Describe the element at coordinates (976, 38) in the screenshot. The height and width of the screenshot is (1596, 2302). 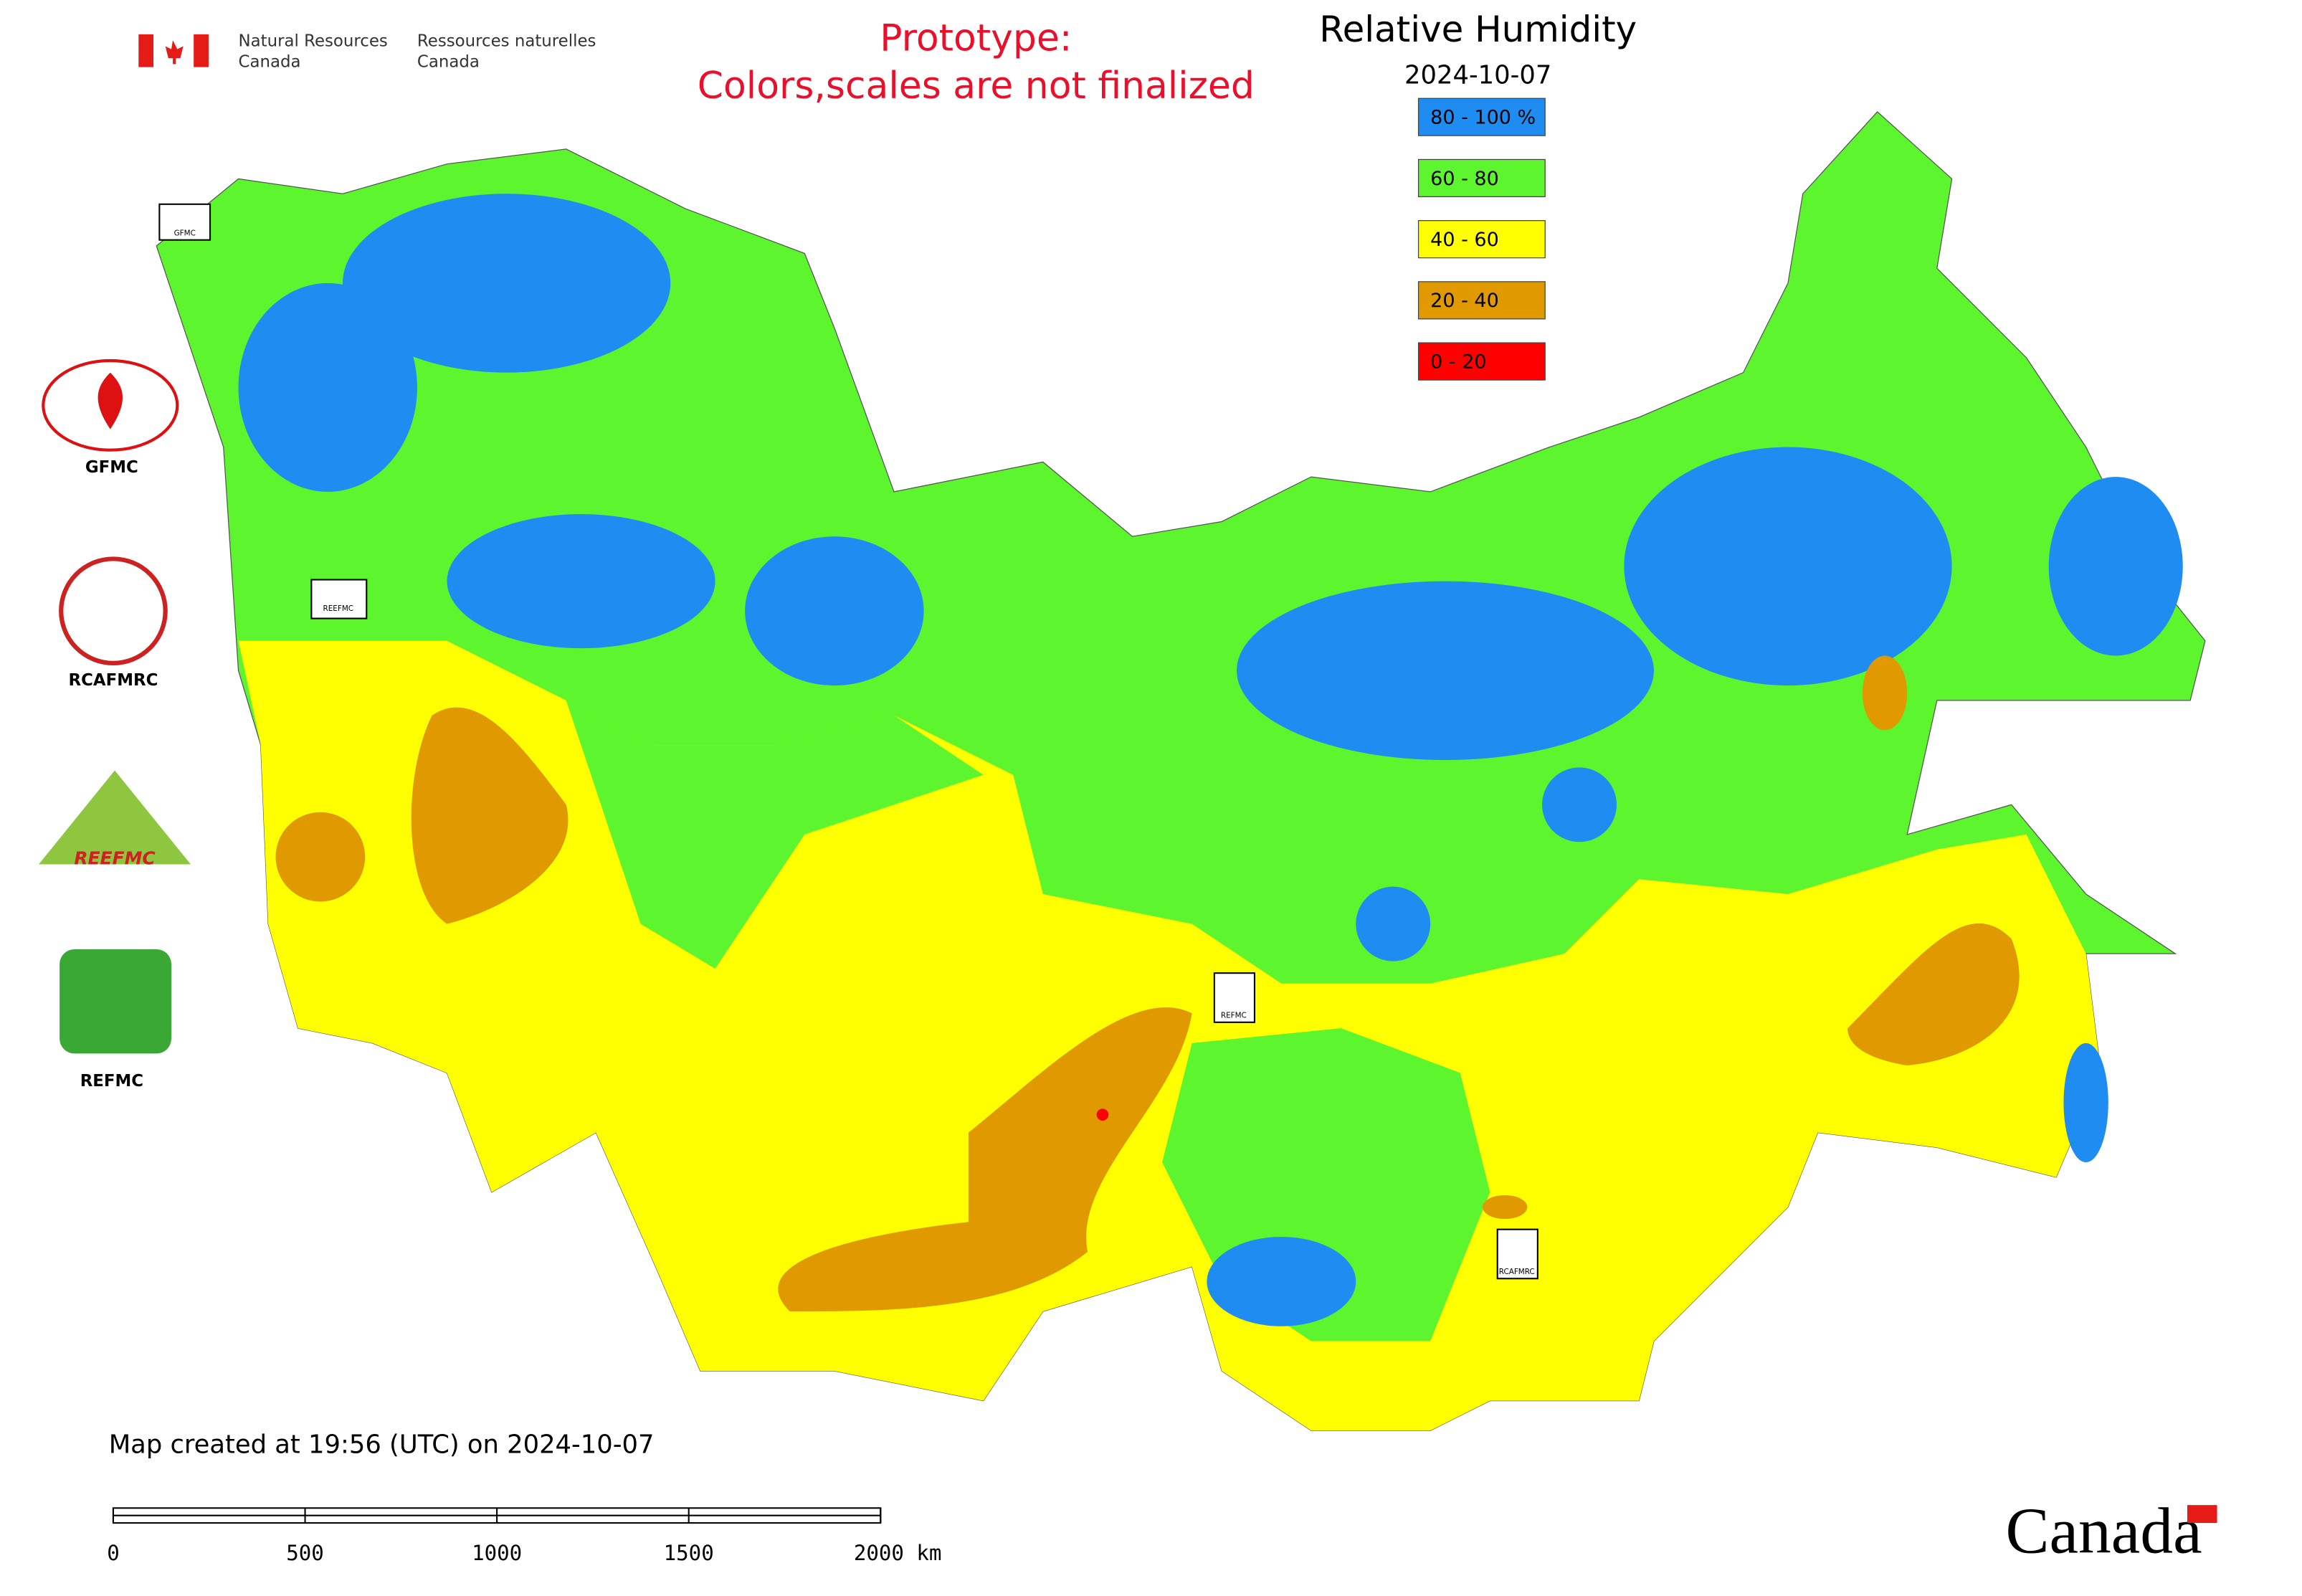
I see `notice: Prototype:` at that location.